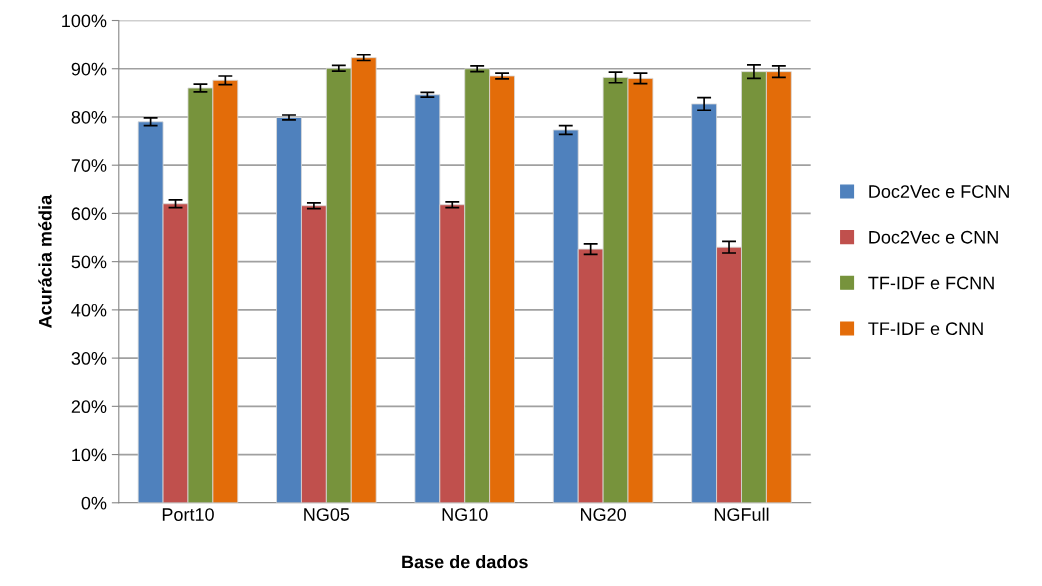 The image size is (1042, 586). What do you see at coordinates (327, 514) in the screenshot?
I see `x-tick-label: NG05` at bounding box center [327, 514].